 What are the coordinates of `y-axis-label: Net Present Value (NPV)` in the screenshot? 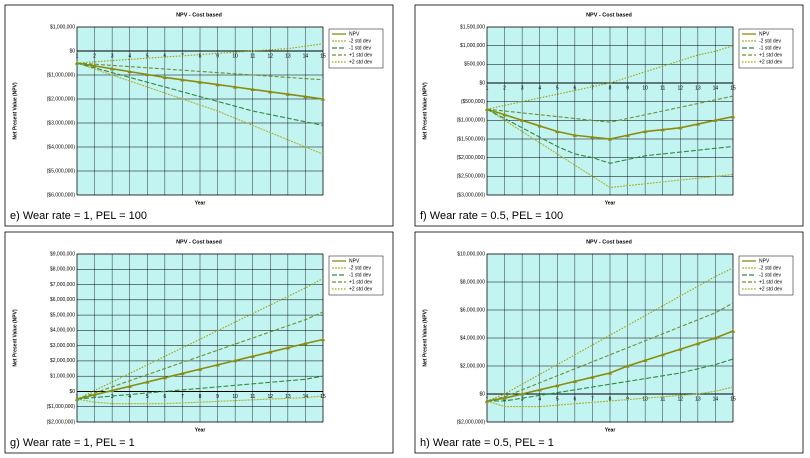 It's located at (425, 111).